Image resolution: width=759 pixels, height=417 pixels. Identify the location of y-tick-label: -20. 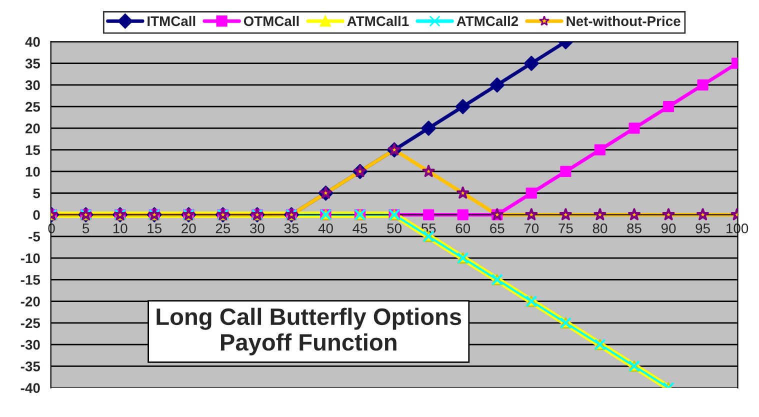
(30, 301).